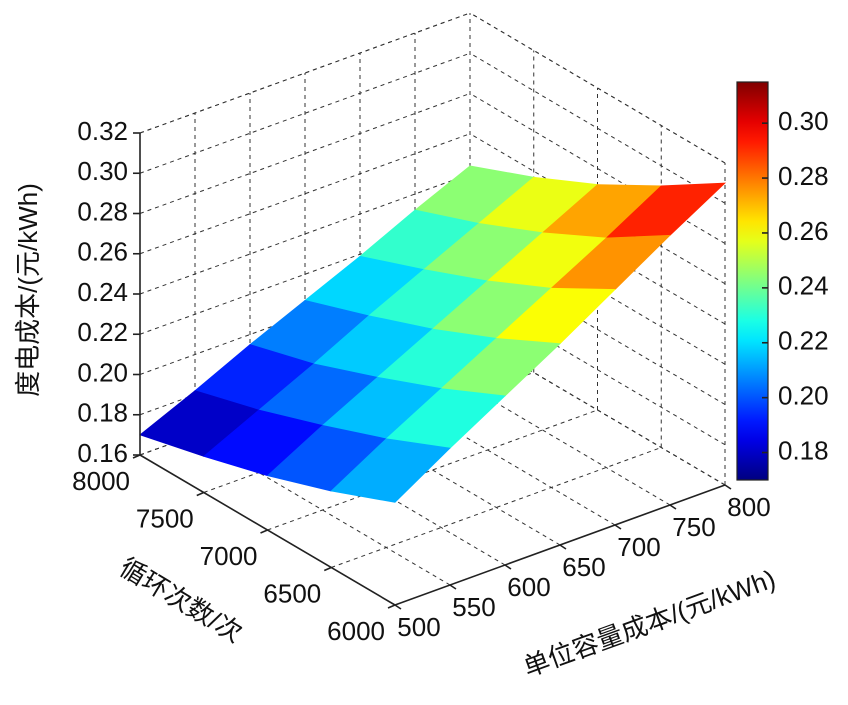 The height and width of the screenshot is (705, 848). Describe the element at coordinates (292, 593) in the screenshot. I see `y-tick-label: 6500` at that location.